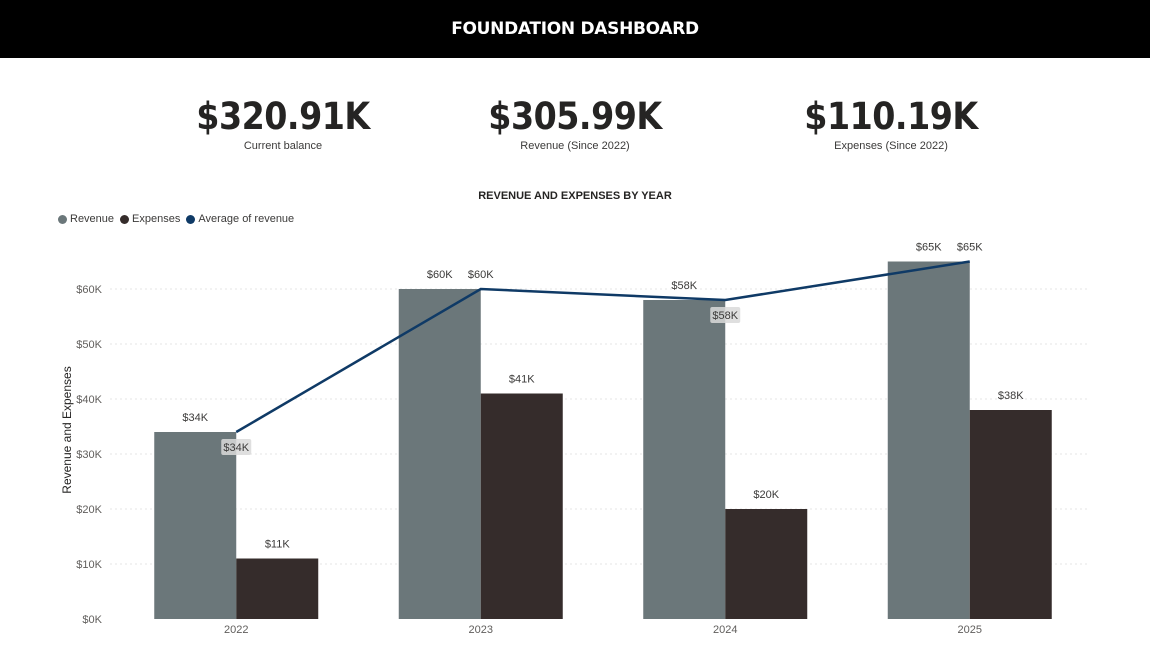 This screenshot has width=1150, height=649. Describe the element at coordinates (89, 565) in the screenshot. I see `y-tick-label: $10K` at that location.